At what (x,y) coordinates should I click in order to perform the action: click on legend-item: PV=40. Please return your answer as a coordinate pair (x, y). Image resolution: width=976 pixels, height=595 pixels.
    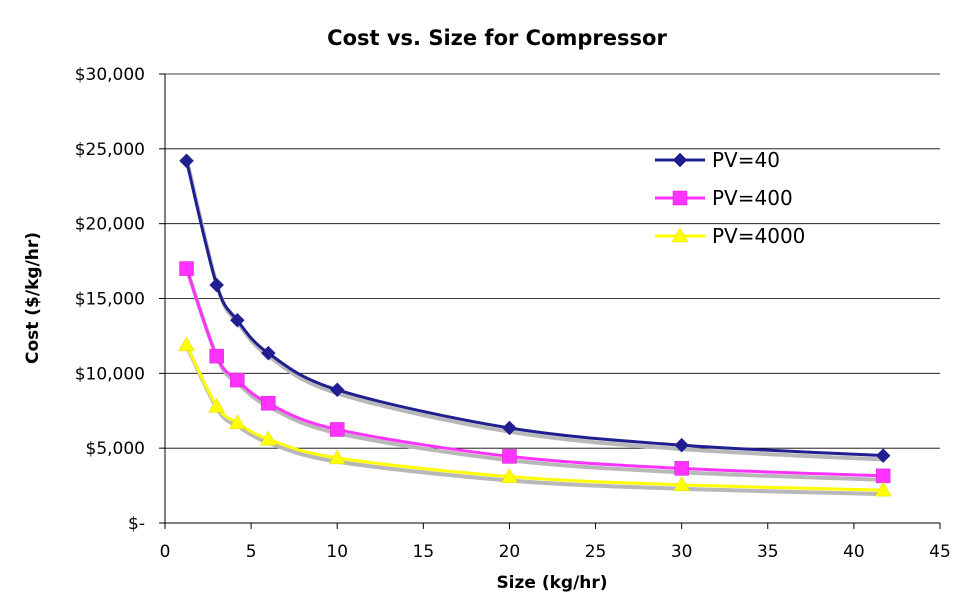
    Looking at the image, I should click on (717, 160).